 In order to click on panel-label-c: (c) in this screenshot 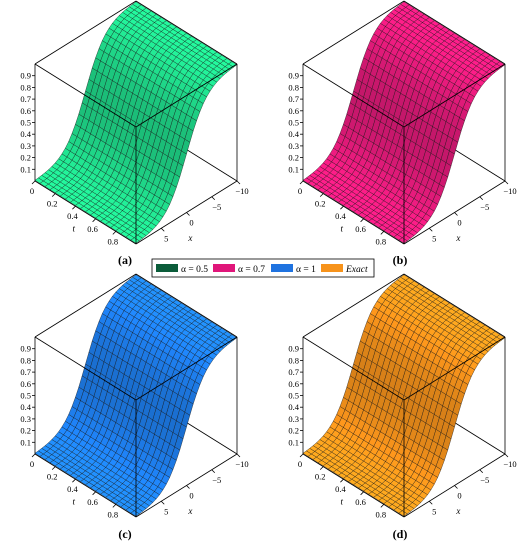, I will do `click(124, 534)`.